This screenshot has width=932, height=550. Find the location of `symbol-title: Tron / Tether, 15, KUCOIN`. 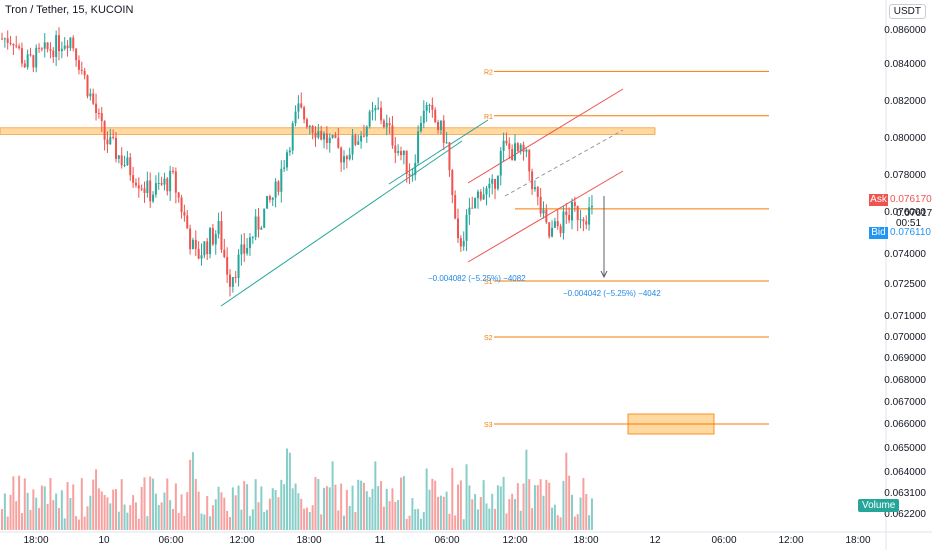

symbol-title: Tron / Tether, 15, KUCOIN is located at coordinates (69, 10).